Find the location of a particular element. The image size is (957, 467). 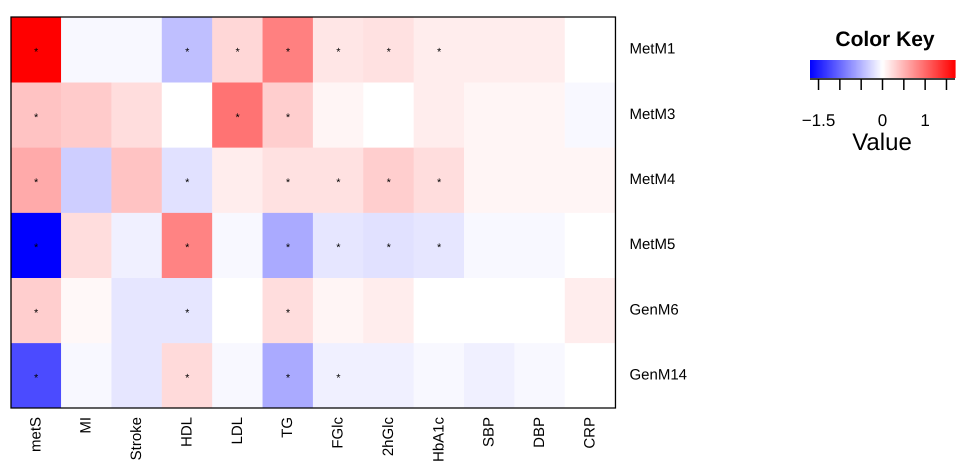

x-tick-label: CRP is located at coordinates (589, 432).